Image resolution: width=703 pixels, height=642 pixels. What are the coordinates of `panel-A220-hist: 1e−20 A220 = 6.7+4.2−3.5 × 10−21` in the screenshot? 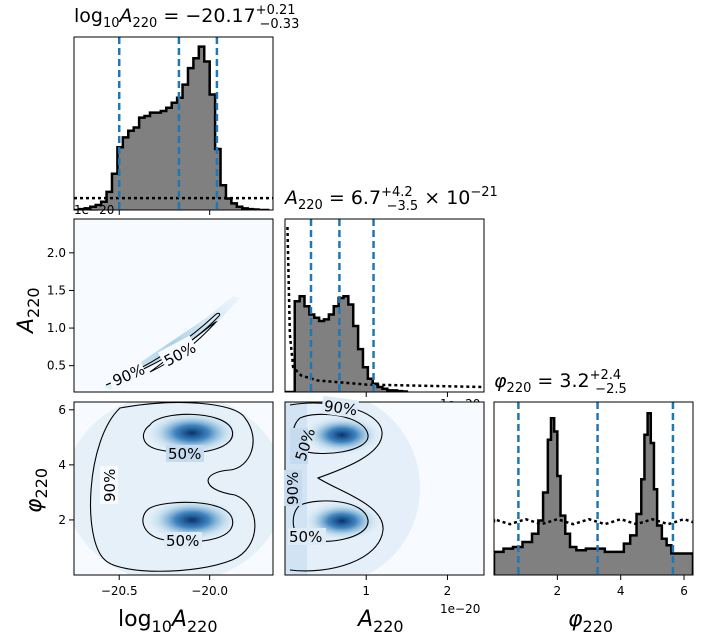 It's located at (390, 298).